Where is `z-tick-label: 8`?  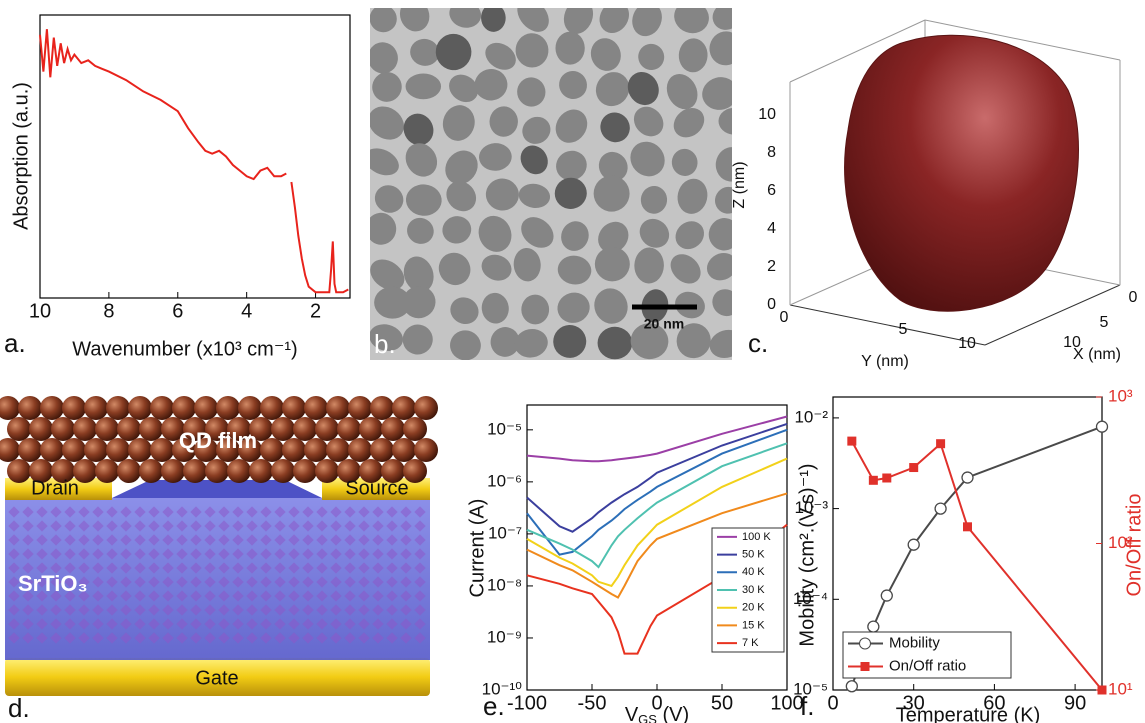
z-tick-label: 8 is located at coordinates (771, 152).